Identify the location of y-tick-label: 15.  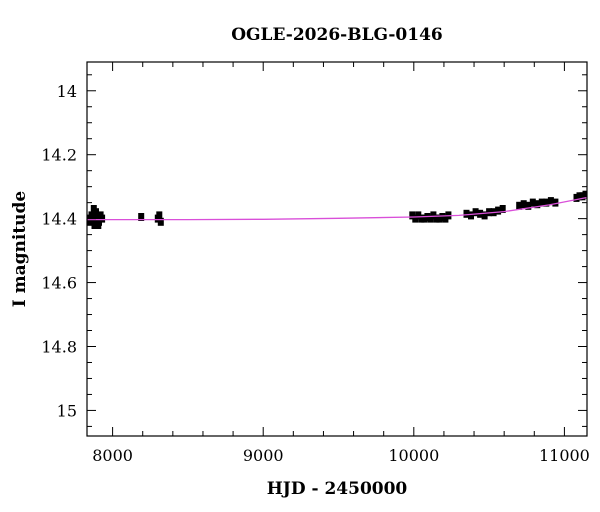
(67, 410).